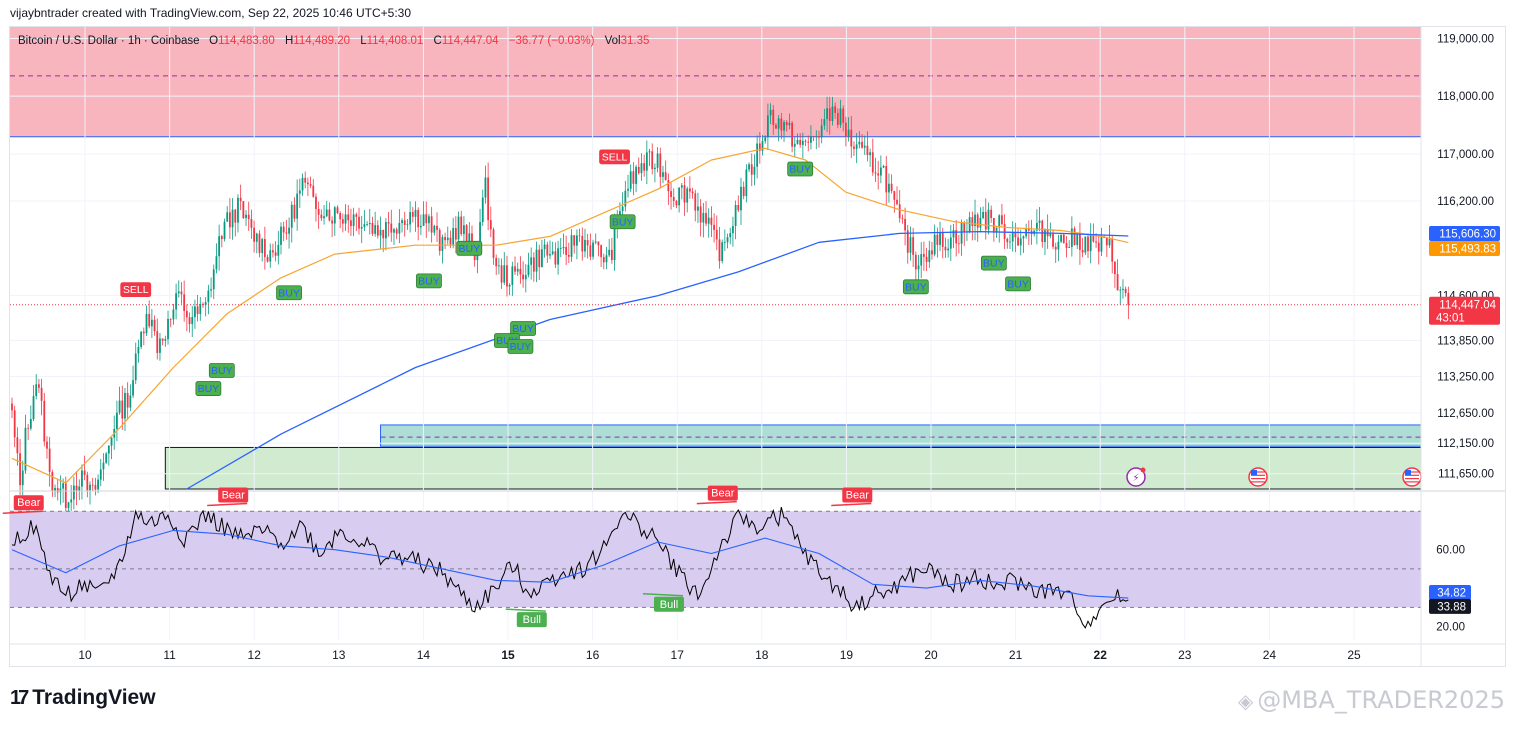  Describe the element at coordinates (1467, 234) in the screenshot. I see `price-value-label: 115,606.30` at that location.